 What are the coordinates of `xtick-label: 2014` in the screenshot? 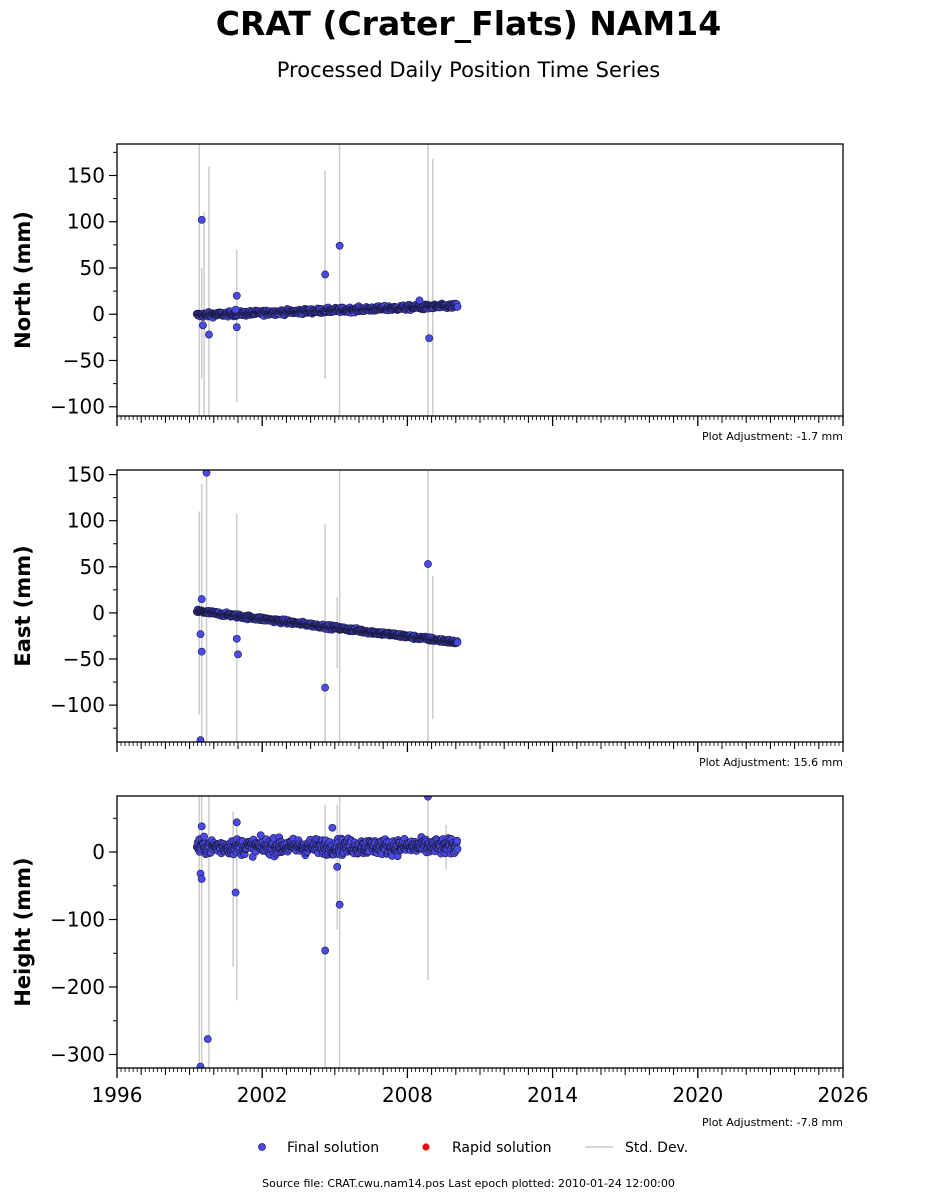 It's located at (552, 1095).